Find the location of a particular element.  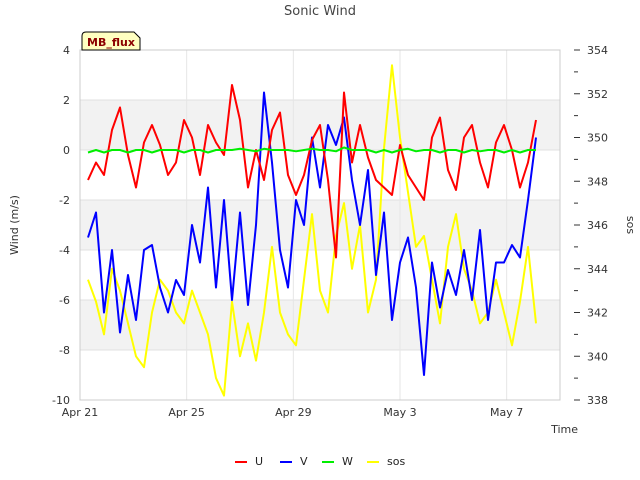

legend-label-v: V is located at coordinates (304, 461).